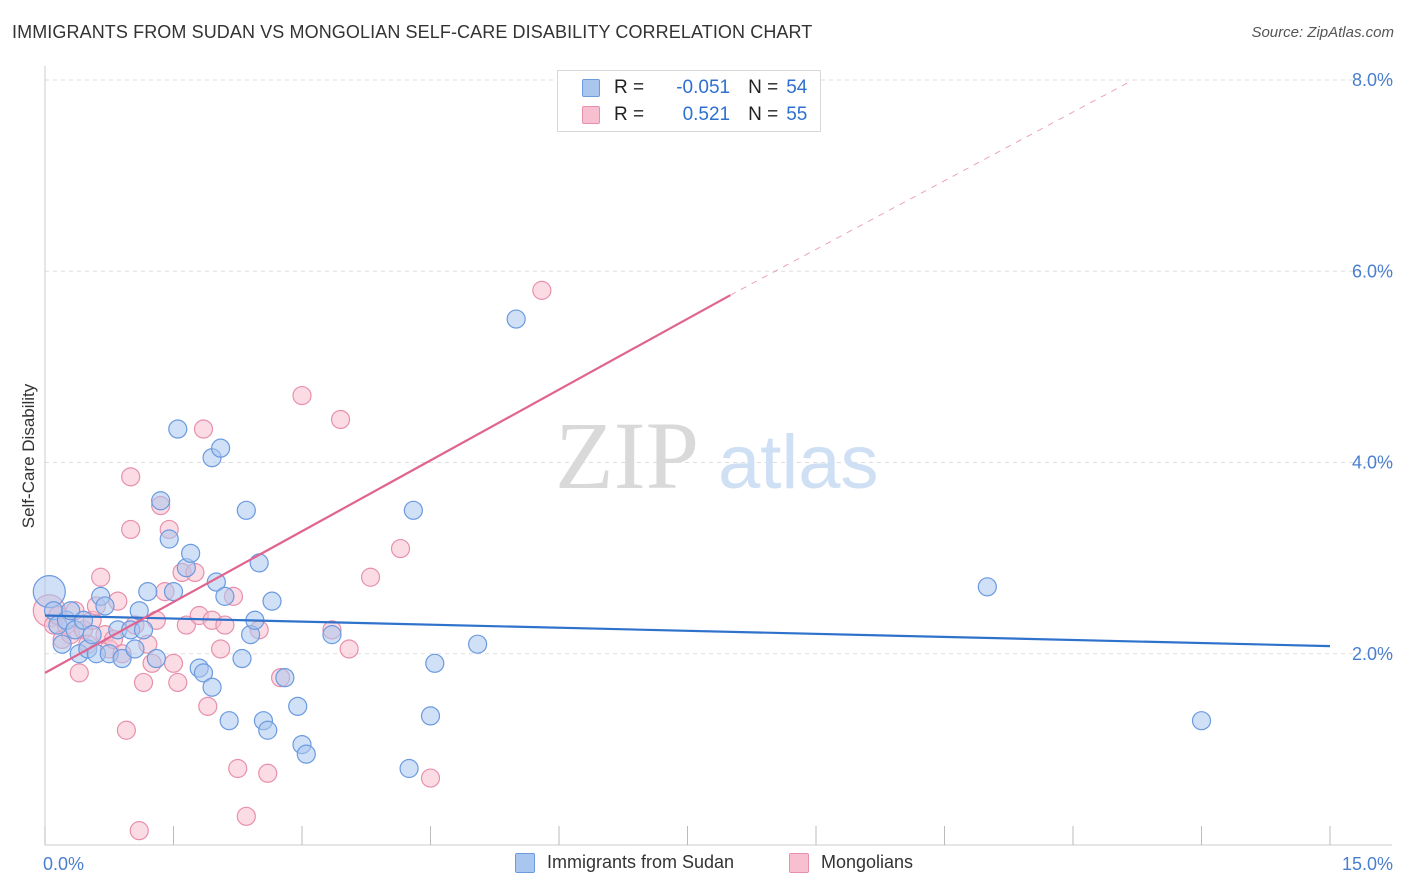 This screenshot has height=892, width=1406. I want to click on chart-source: Source: ZipAtlas.com, so click(1322, 32).